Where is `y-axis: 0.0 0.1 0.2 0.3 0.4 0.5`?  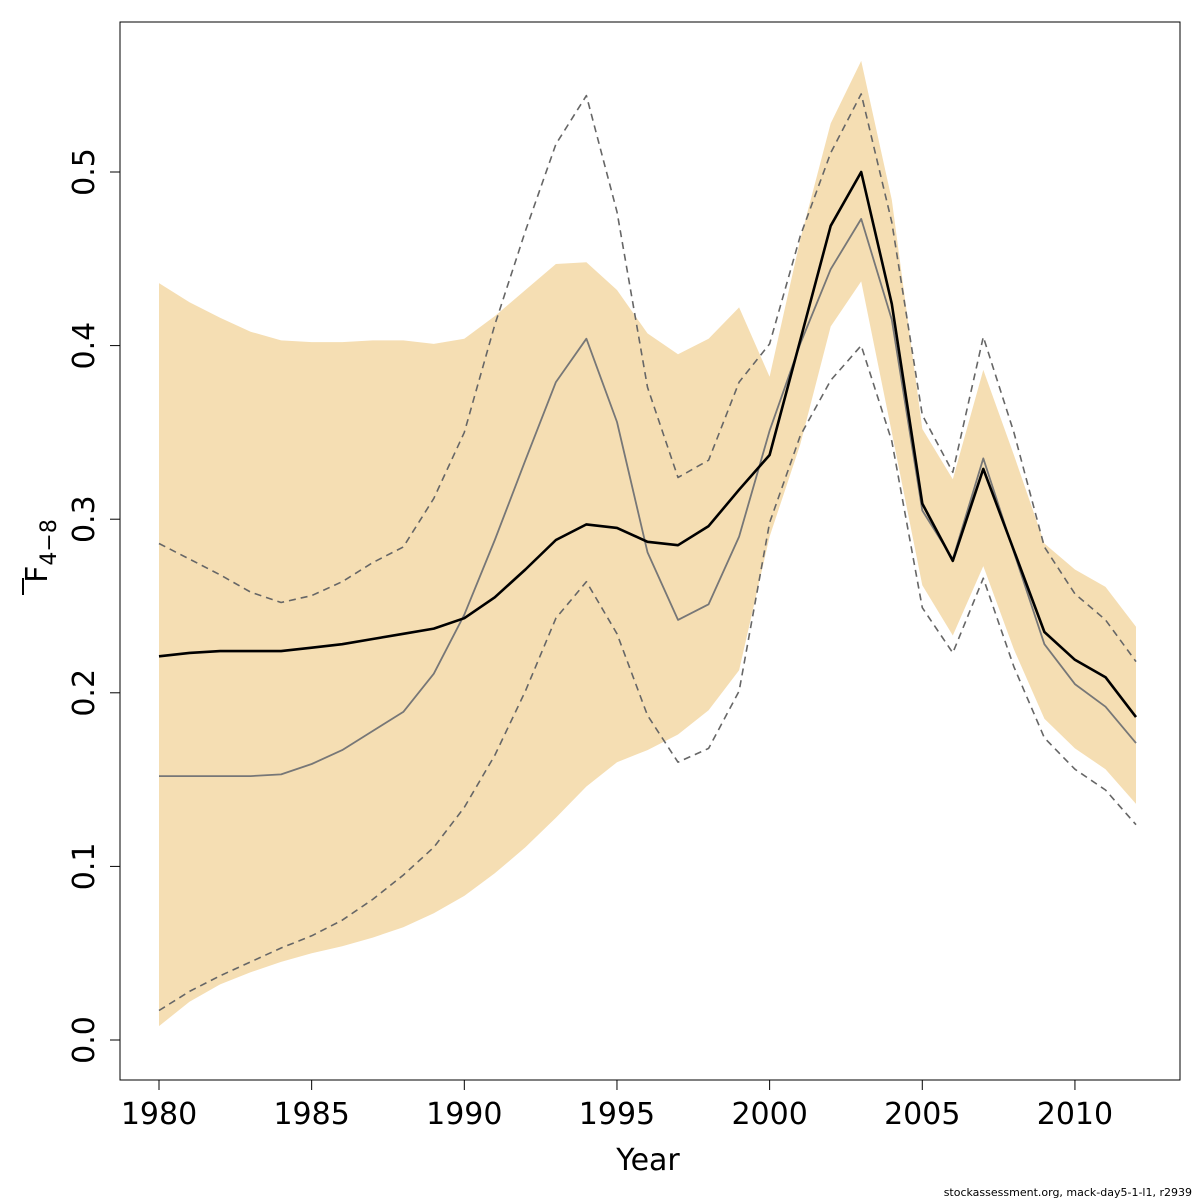
y-axis: 0.0 0.1 0.2 0.3 0.4 0.5 is located at coordinates (94, 606).